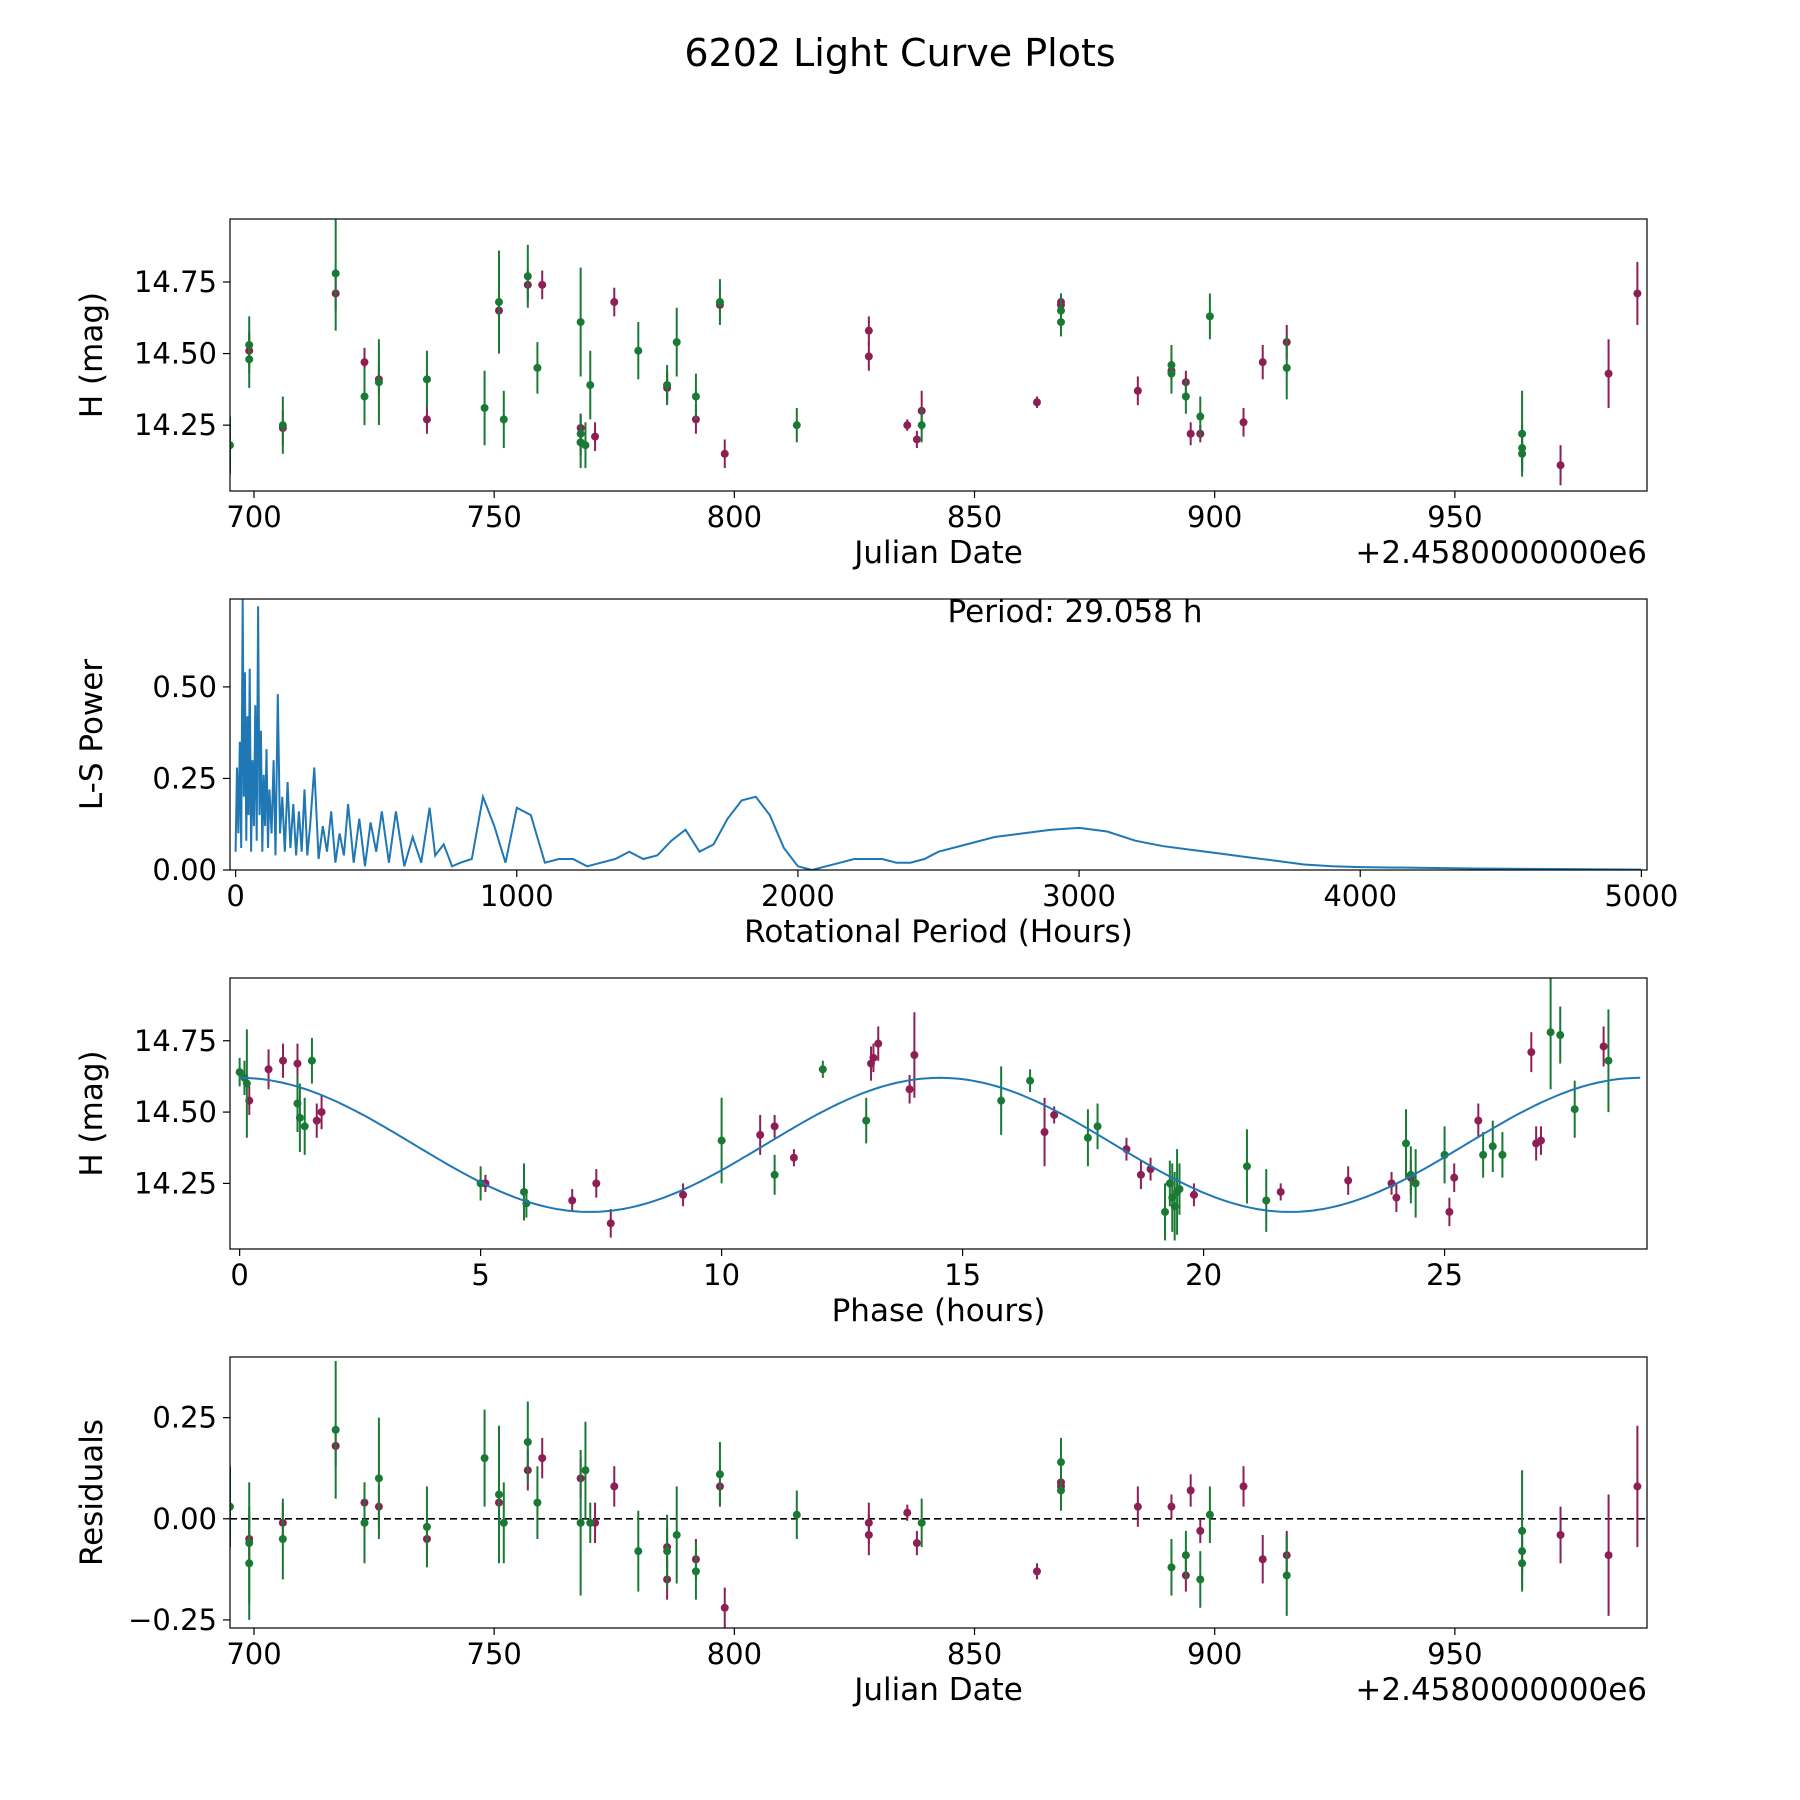 The image size is (1800, 1800). What do you see at coordinates (1444, 1275) in the screenshot?
I see `x-tick-label: 25` at bounding box center [1444, 1275].